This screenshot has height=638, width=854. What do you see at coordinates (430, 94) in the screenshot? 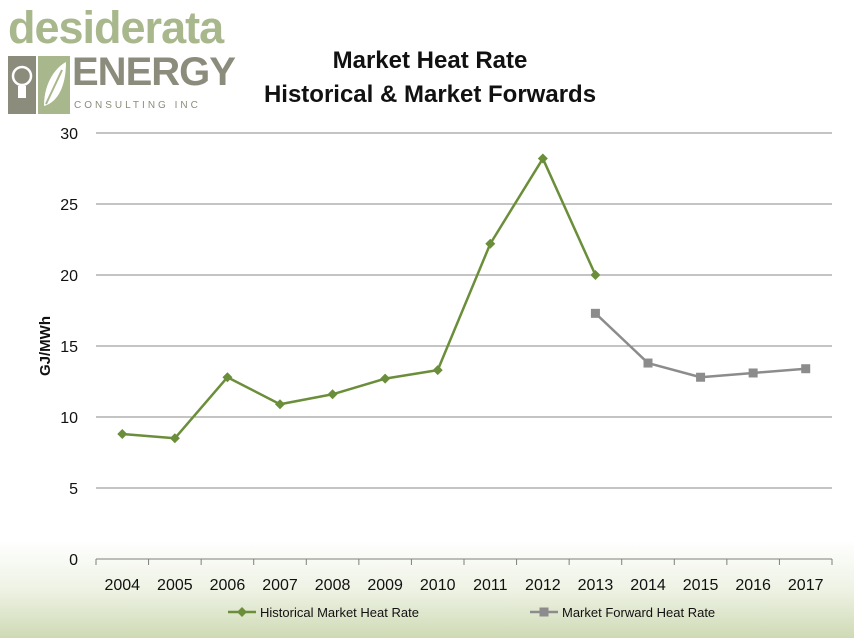
I see `chart-title-line-2: Historical & Market Forwards` at bounding box center [430, 94].